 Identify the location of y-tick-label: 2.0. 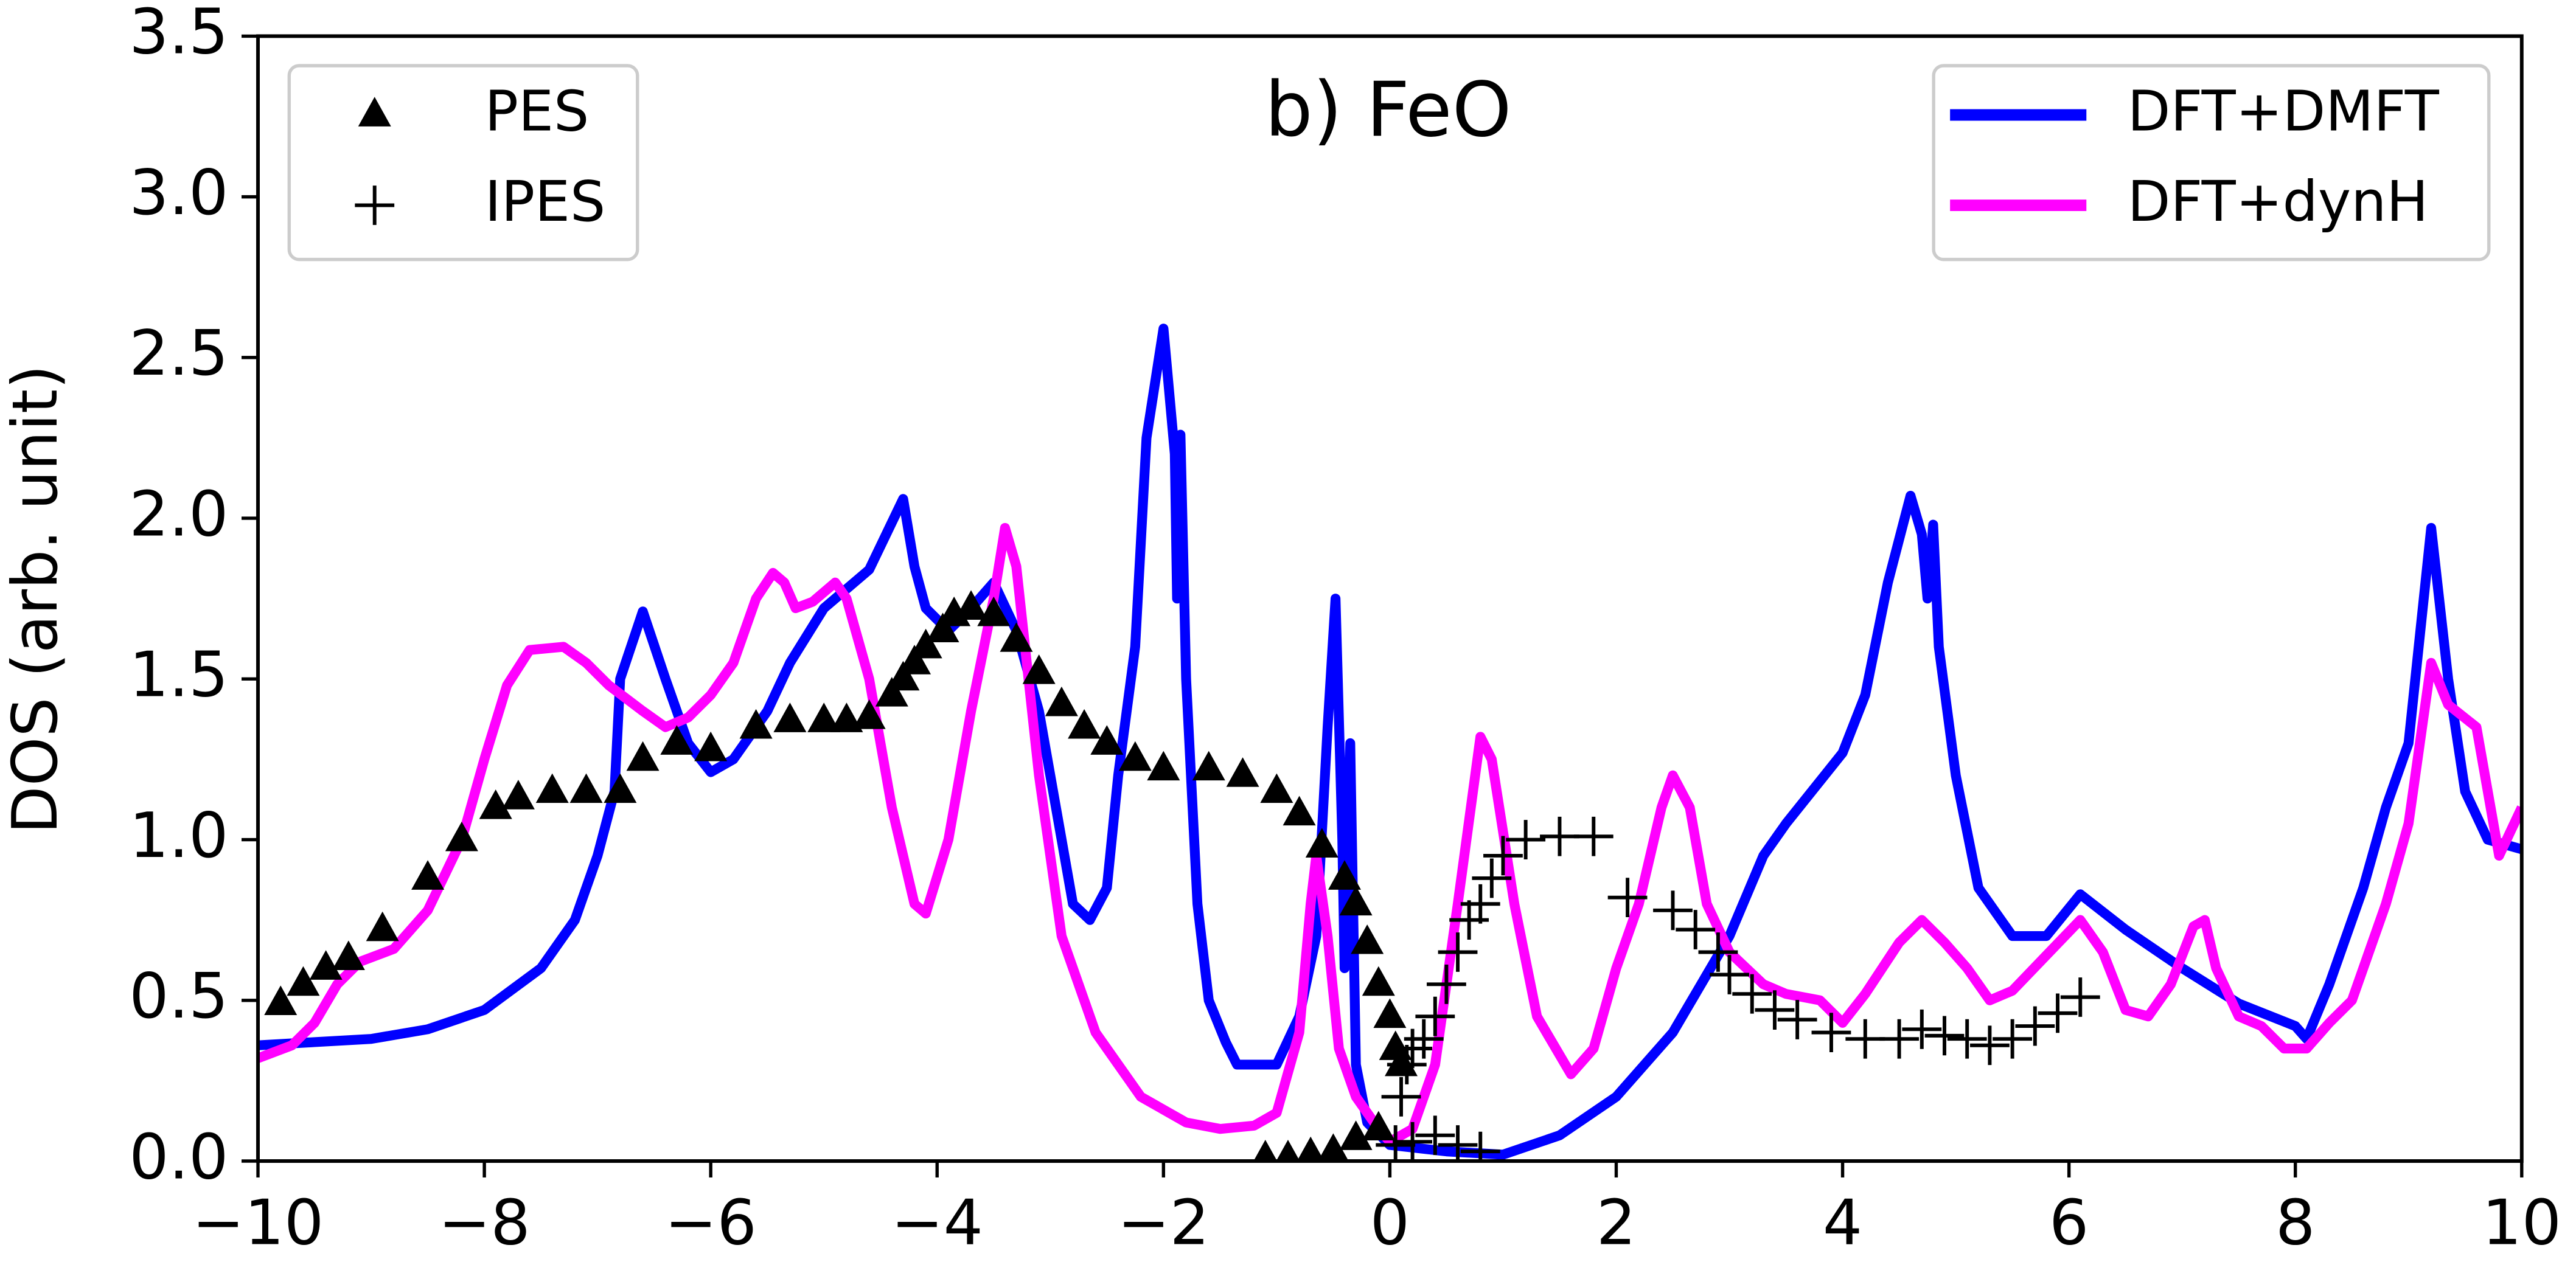
(178, 514).